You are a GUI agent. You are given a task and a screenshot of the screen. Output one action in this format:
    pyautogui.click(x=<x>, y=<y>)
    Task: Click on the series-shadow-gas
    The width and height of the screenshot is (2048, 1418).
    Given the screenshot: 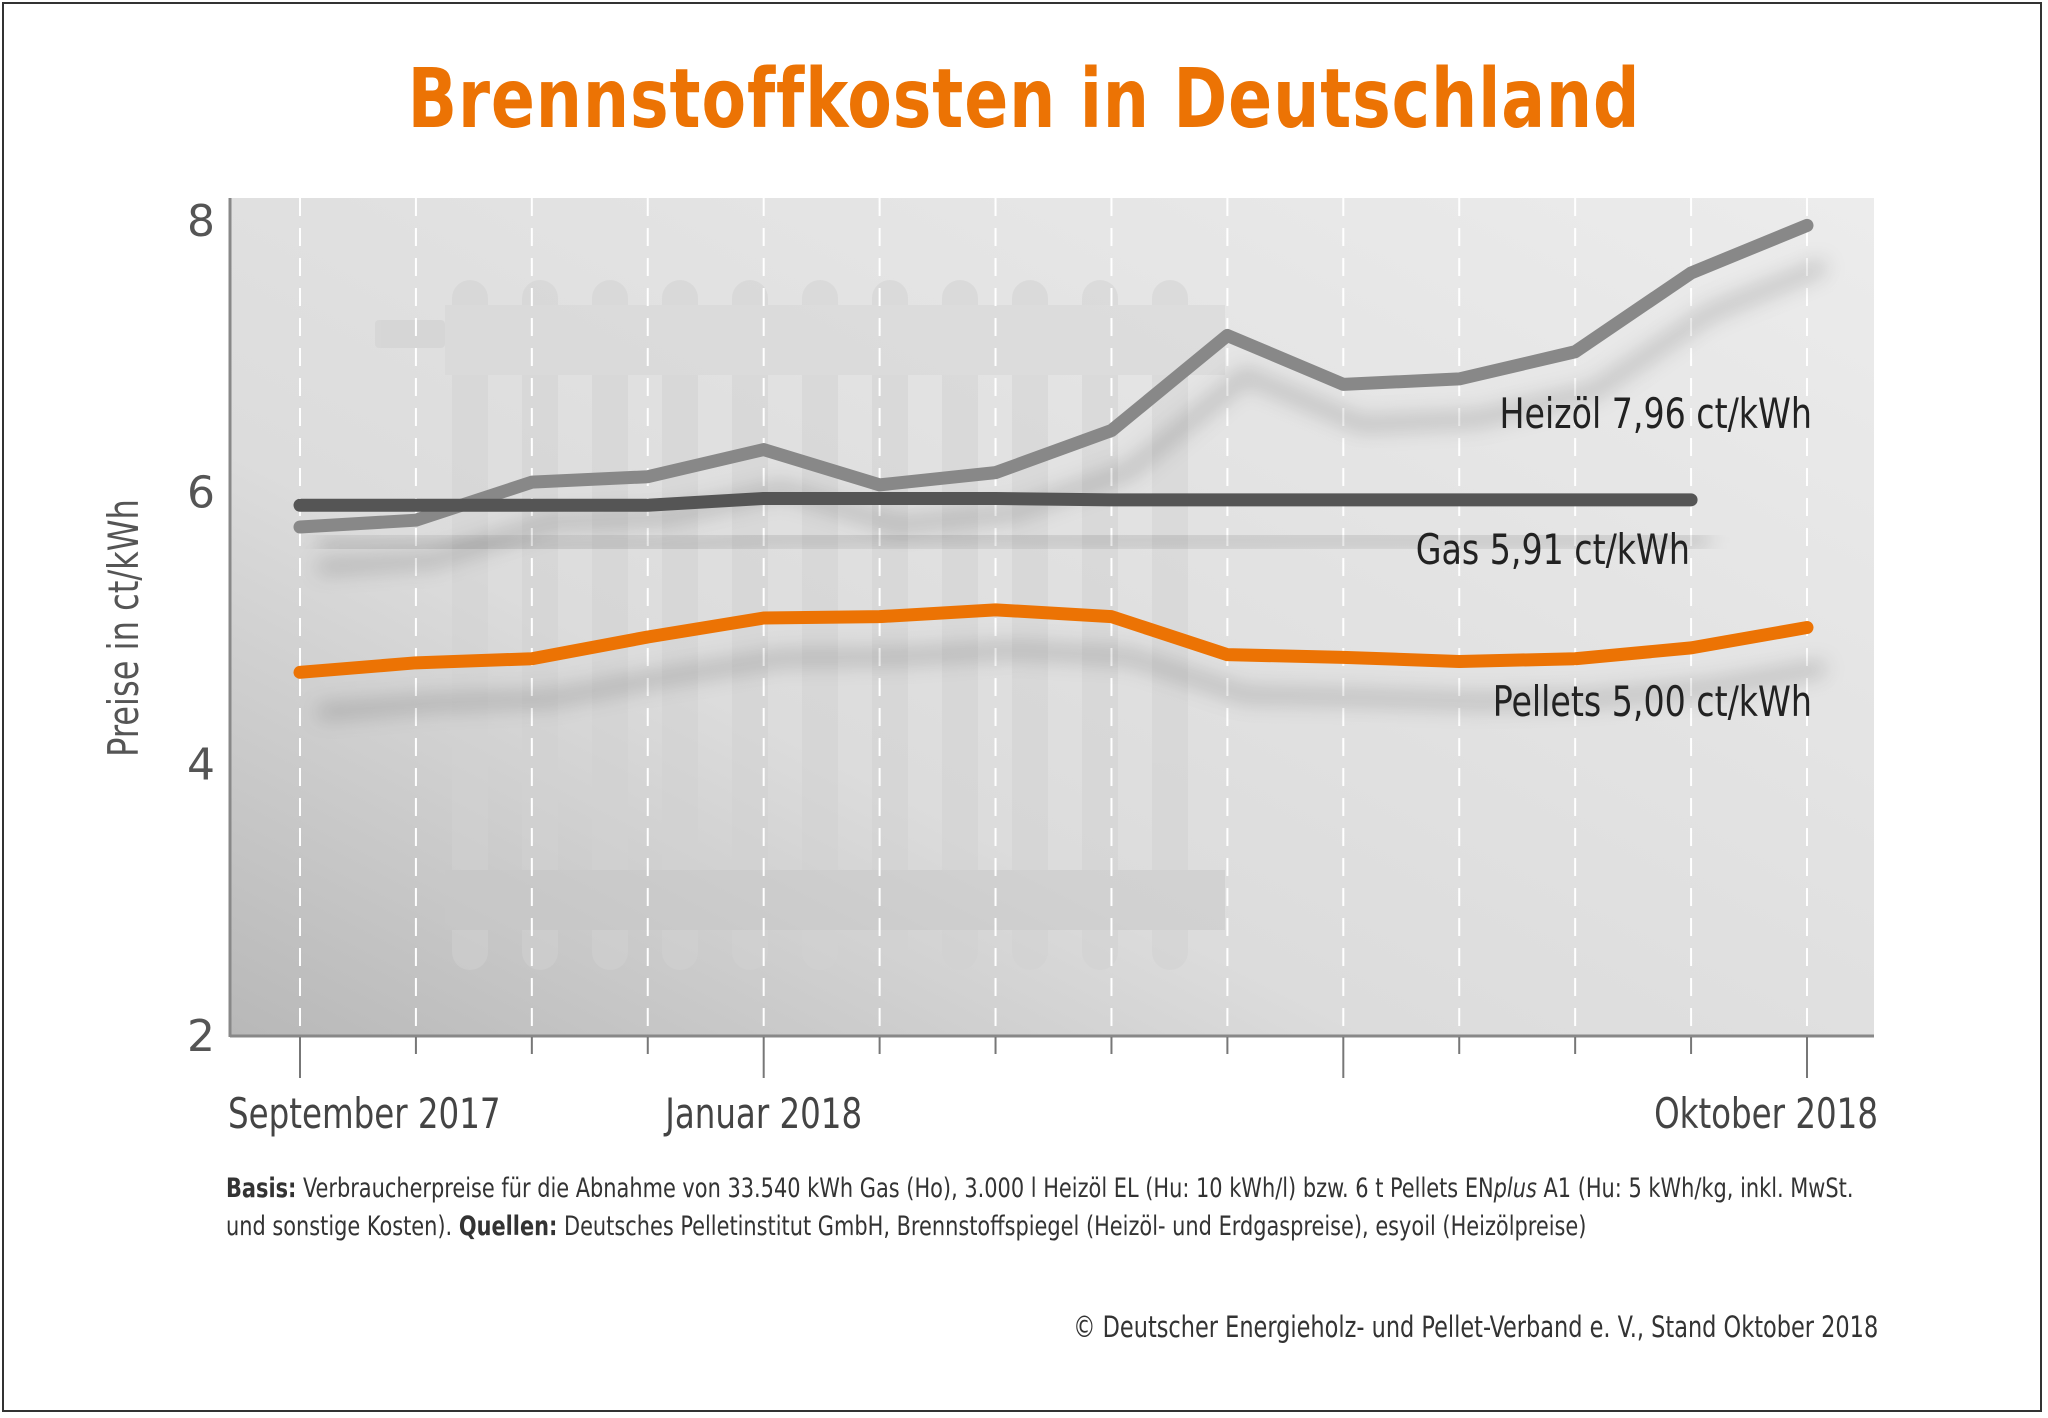 What is the action you would take?
    pyautogui.click(x=1014, y=542)
    